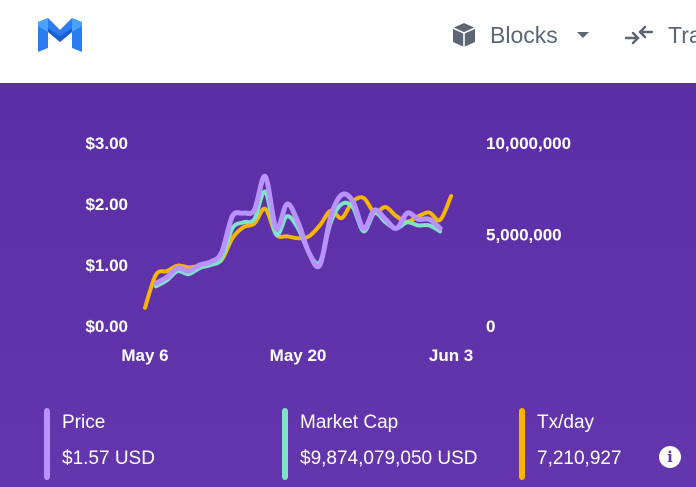  I want to click on y-left-tick-label: $0.00, so click(106, 326).